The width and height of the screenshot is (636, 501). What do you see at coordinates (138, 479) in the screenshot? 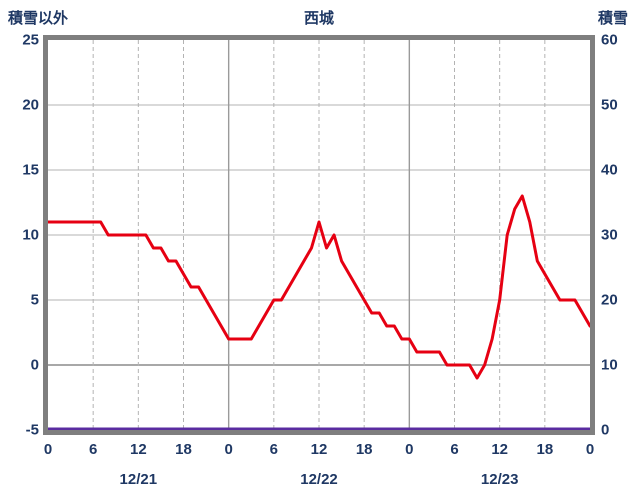
I see `day-label: 12/21` at bounding box center [138, 479].